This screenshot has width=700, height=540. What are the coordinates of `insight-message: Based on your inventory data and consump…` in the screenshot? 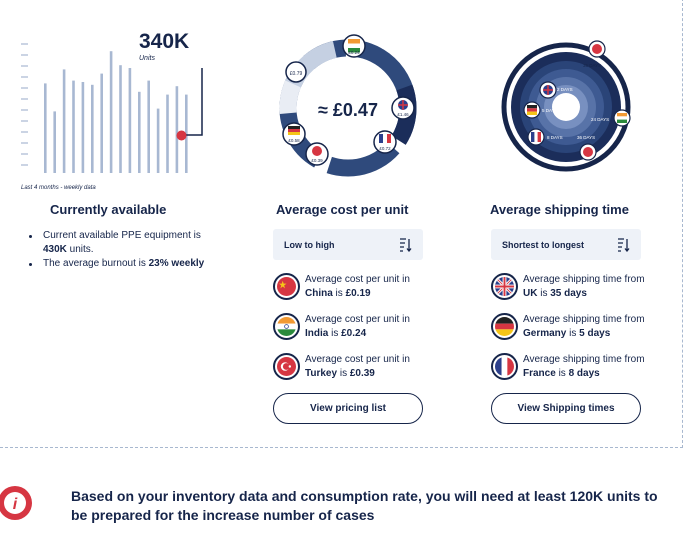 It's located at (364, 505).